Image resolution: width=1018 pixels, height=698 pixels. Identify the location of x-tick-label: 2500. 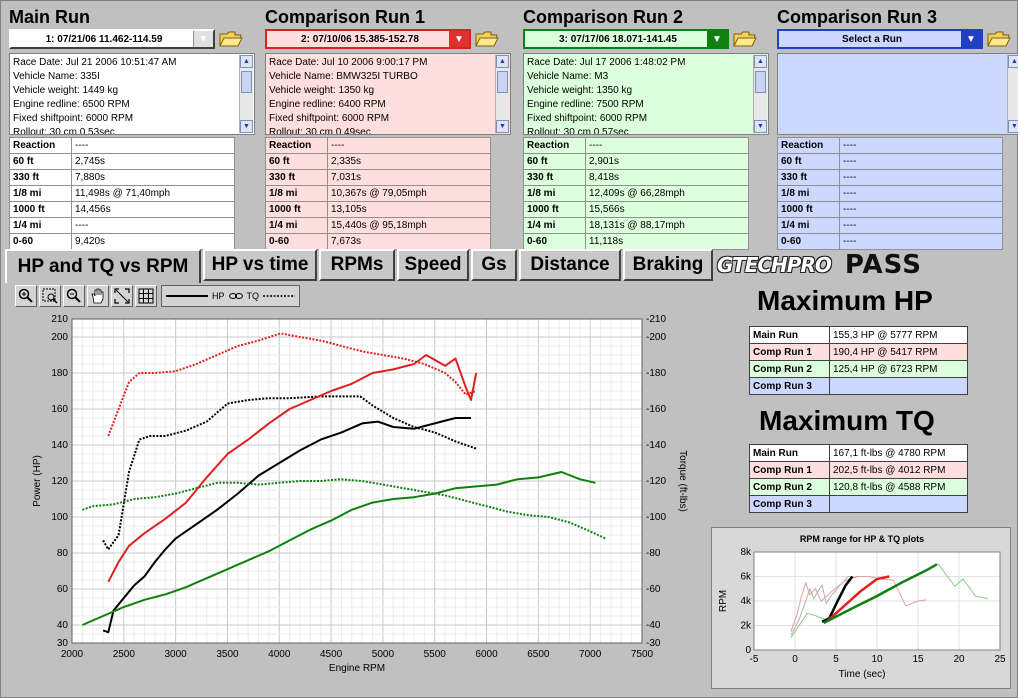
(124, 654).